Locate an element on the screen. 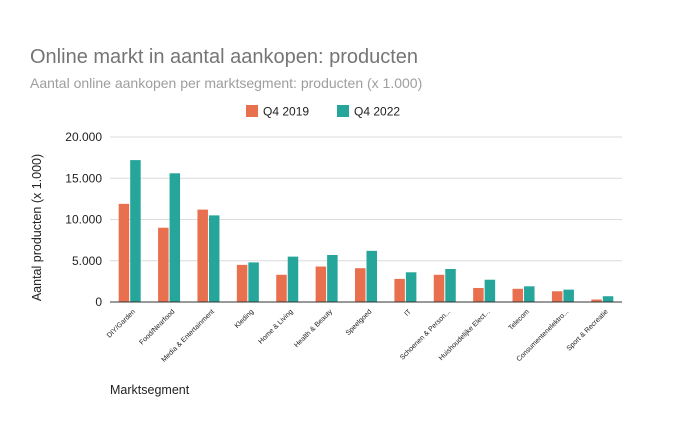 This screenshot has width=675, height=427. x-tick-label: Sport & Recreatie is located at coordinates (588, 330).